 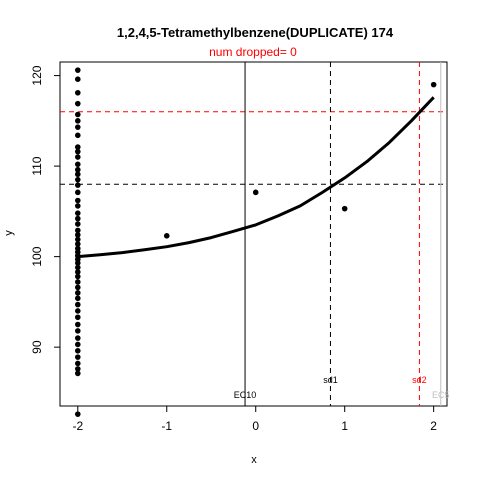 What do you see at coordinates (441, 395) in the screenshot?
I see `reference-line-label: EC5` at bounding box center [441, 395].